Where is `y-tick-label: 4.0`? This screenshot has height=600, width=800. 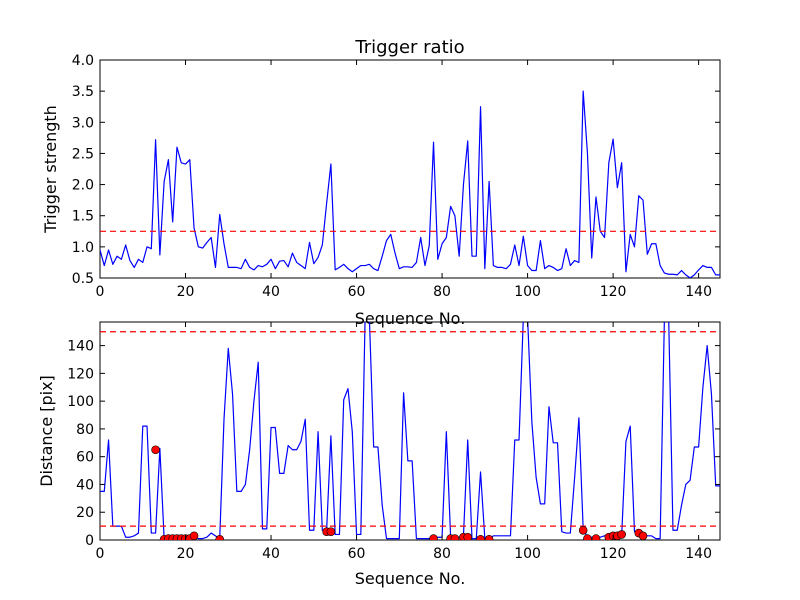 y-tick-label: 4.0 is located at coordinates (83, 61).